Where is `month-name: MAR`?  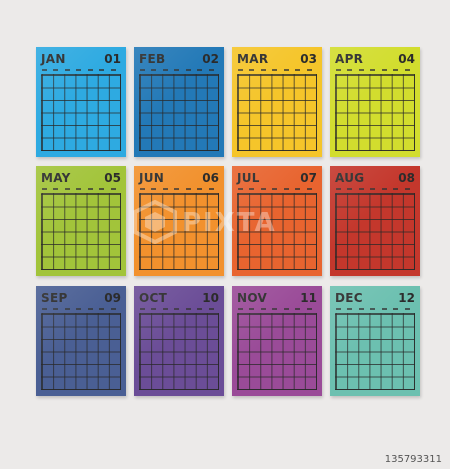
month-name: MAR is located at coordinates (253, 59).